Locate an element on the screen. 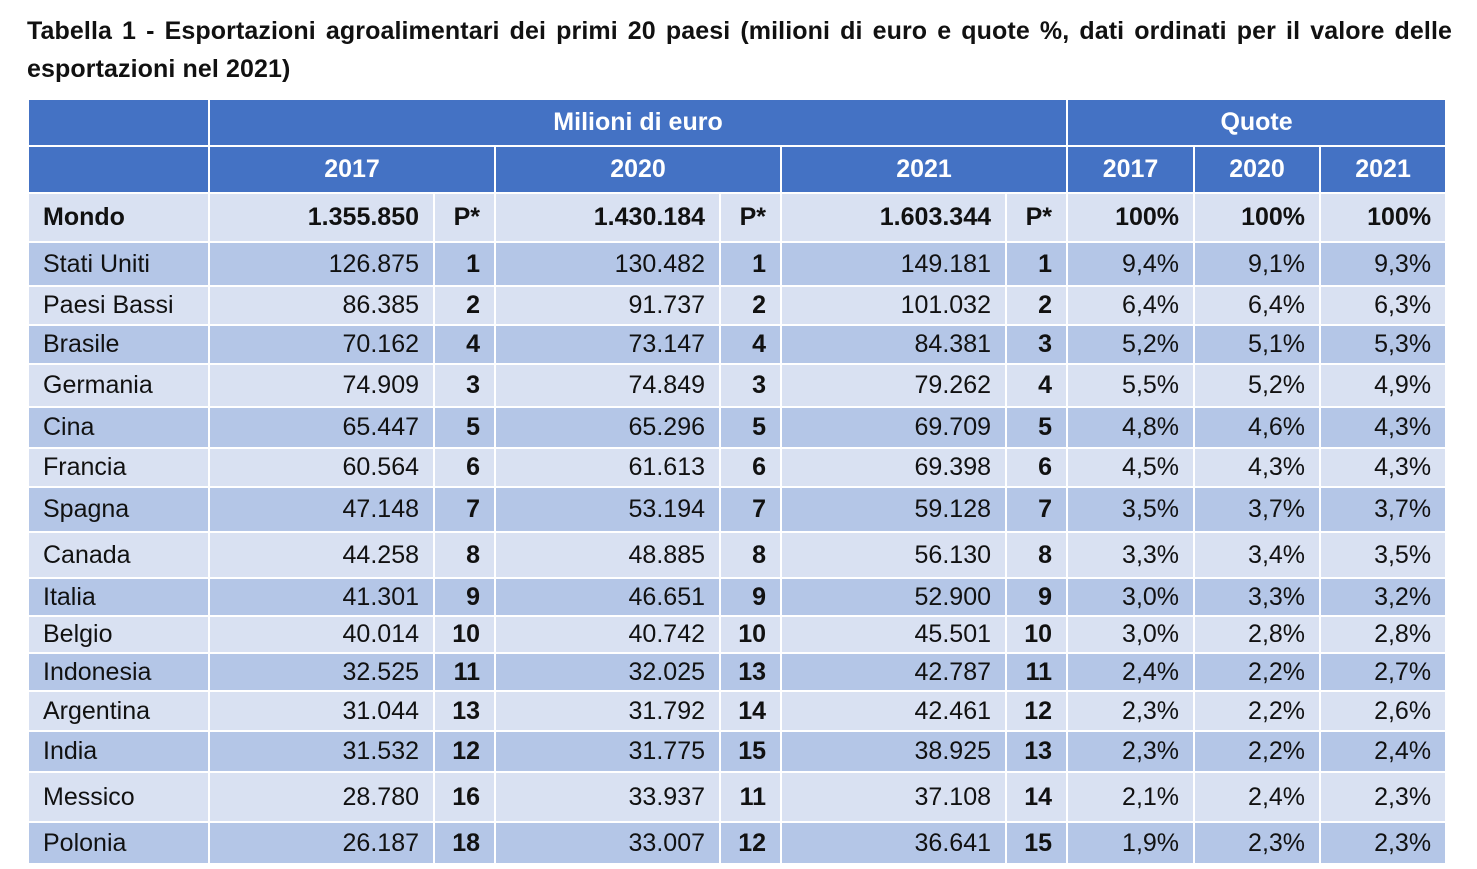 This screenshot has height=869, width=1477. world-rank-2020: P* is located at coordinates (750, 217).